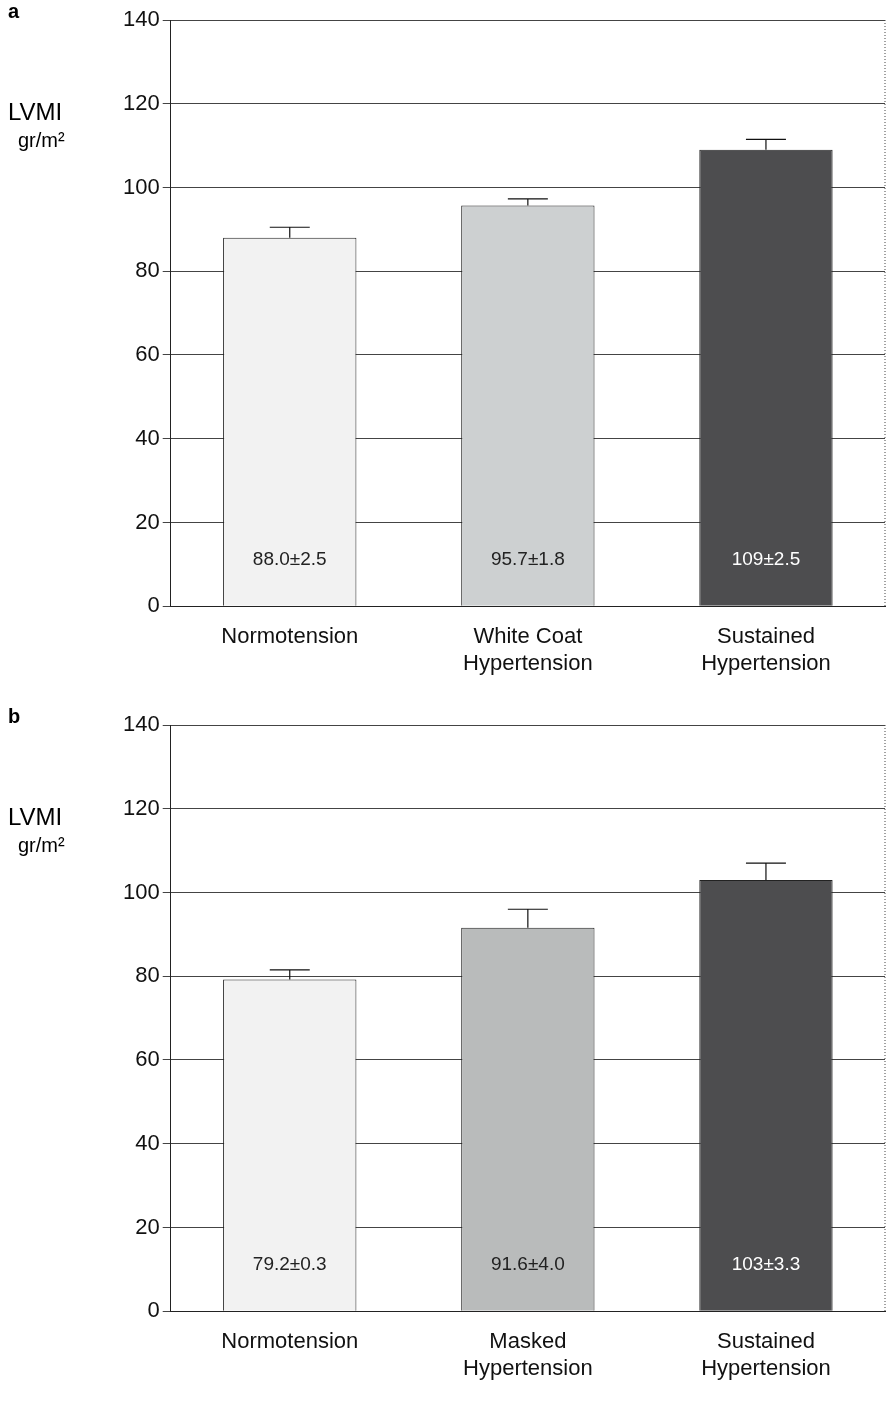 The width and height of the screenshot is (889, 1410). Describe the element at coordinates (528, 649) in the screenshot. I see `x-tick-label: White Coat Hypertension` at that location.